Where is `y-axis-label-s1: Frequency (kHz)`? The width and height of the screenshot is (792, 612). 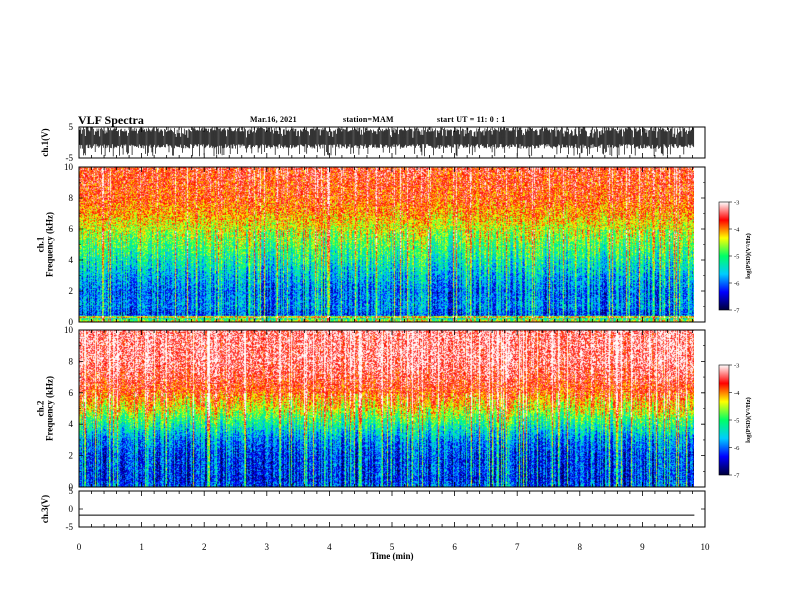
y-axis-label-s1: Frequency (kHz) is located at coordinates (50, 244).